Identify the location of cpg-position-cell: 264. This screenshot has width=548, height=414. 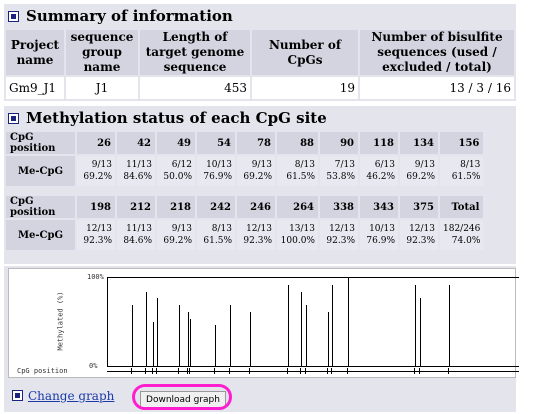
(297, 207).